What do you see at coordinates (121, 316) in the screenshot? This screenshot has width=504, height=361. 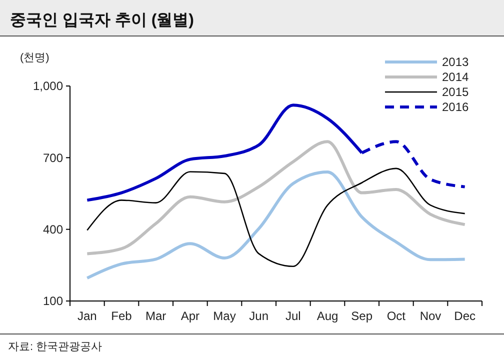 I see `x-tick-label: Feb` at bounding box center [121, 316].